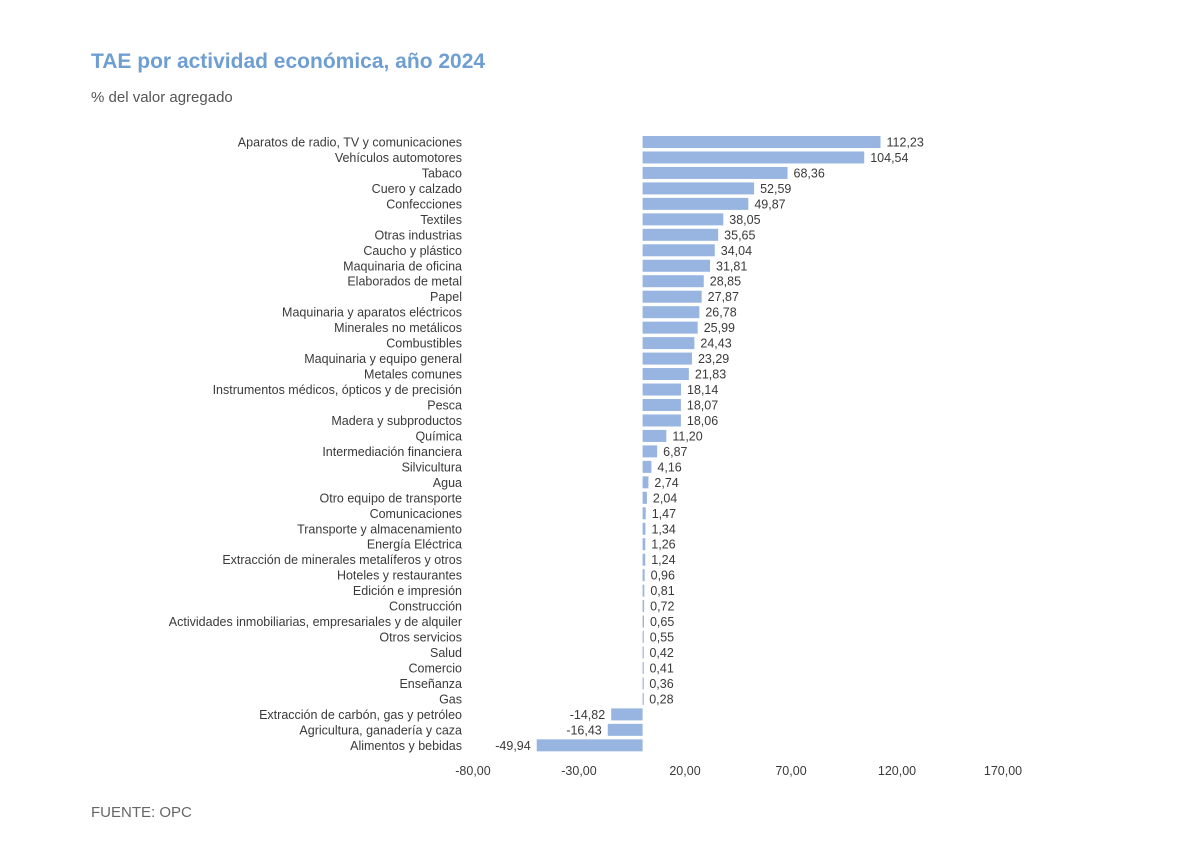  What do you see at coordinates (391, 498) in the screenshot?
I see `category-label: Otro equipo de transporte` at bounding box center [391, 498].